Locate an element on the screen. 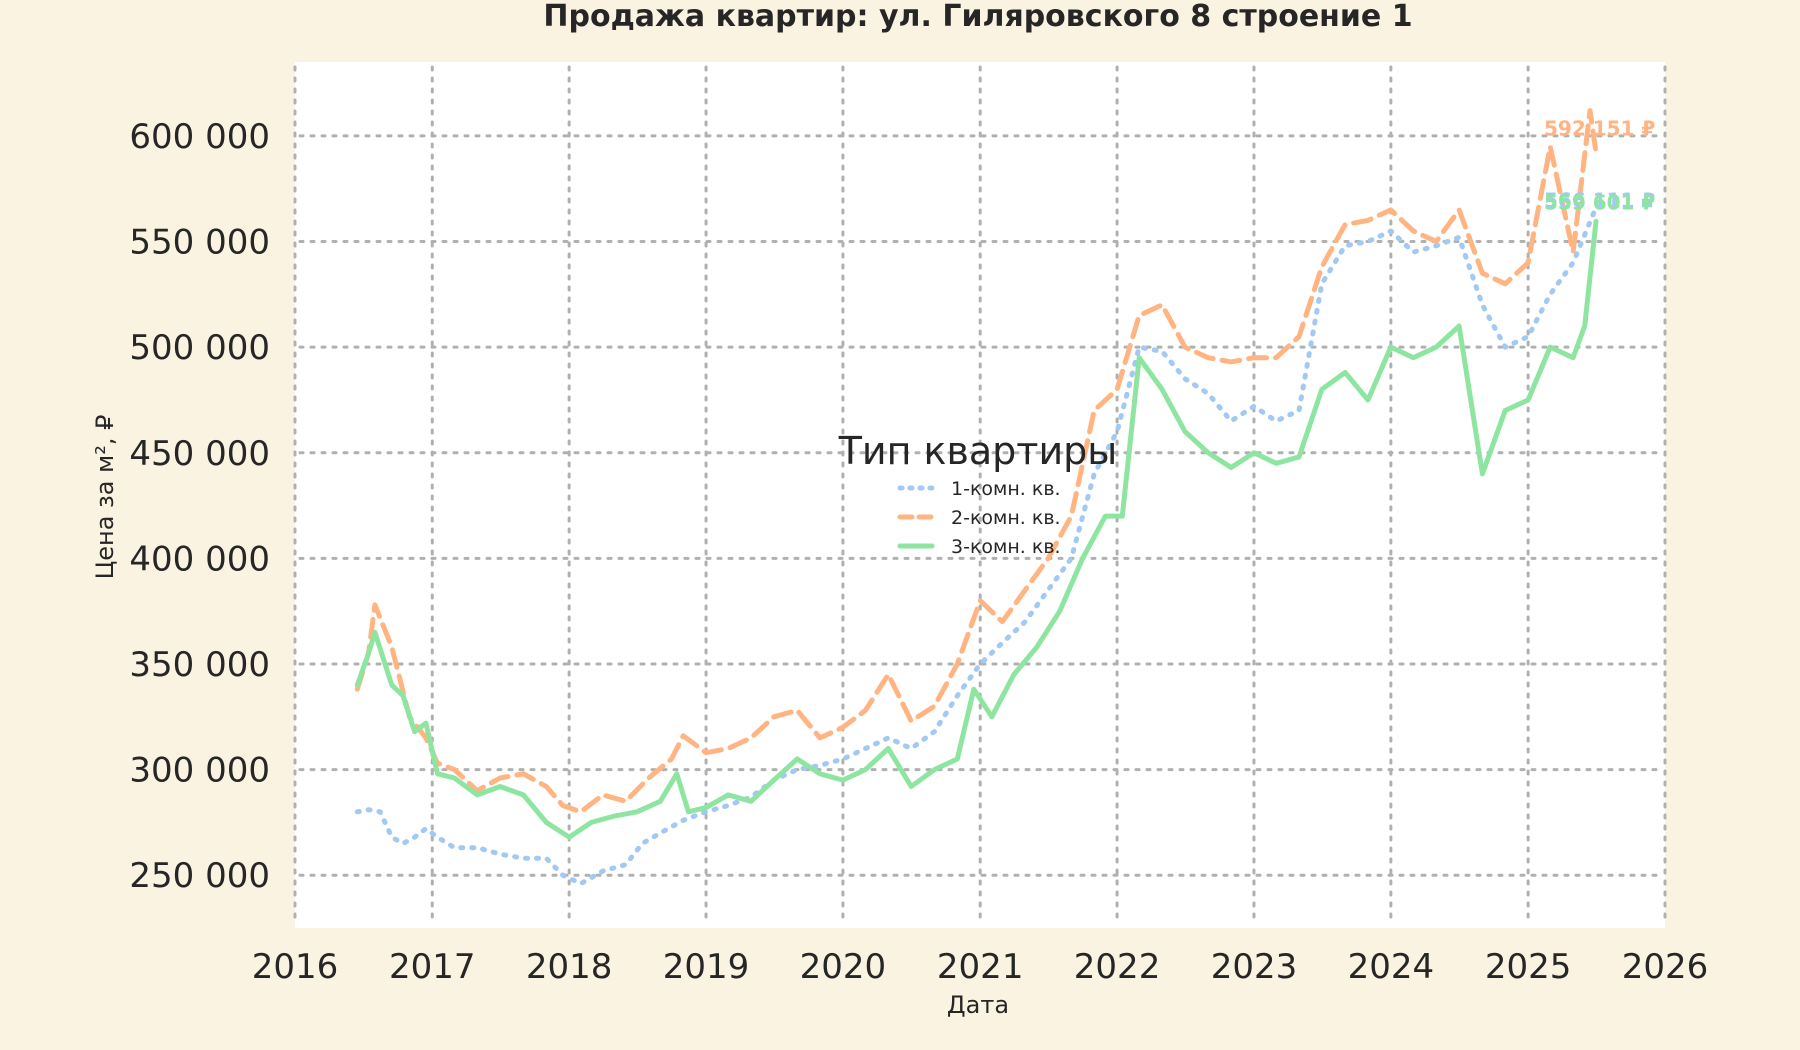 The width and height of the screenshot is (1800, 1050). x-tick-label: 2026 is located at coordinates (1665, 967).